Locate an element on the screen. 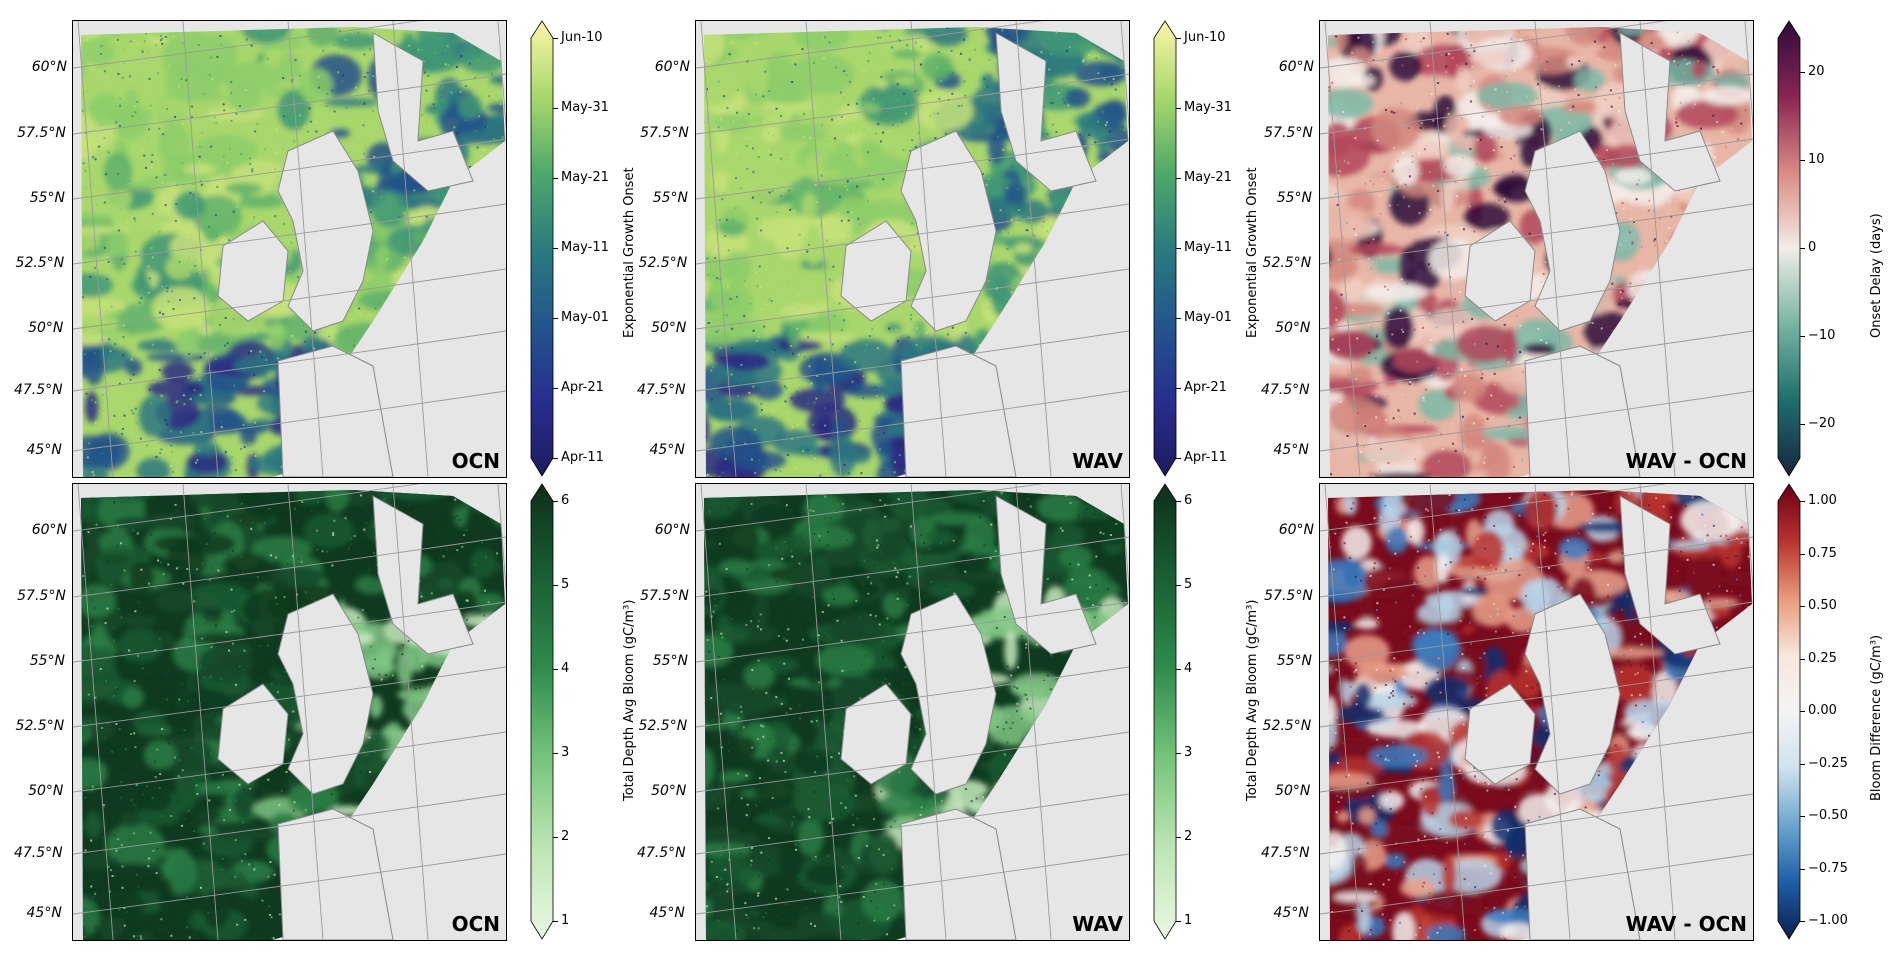 The width and height of the screenshot is (1892, 962). colorbar-tick-label: Apr-21 is located at coordinates (1205, 387).